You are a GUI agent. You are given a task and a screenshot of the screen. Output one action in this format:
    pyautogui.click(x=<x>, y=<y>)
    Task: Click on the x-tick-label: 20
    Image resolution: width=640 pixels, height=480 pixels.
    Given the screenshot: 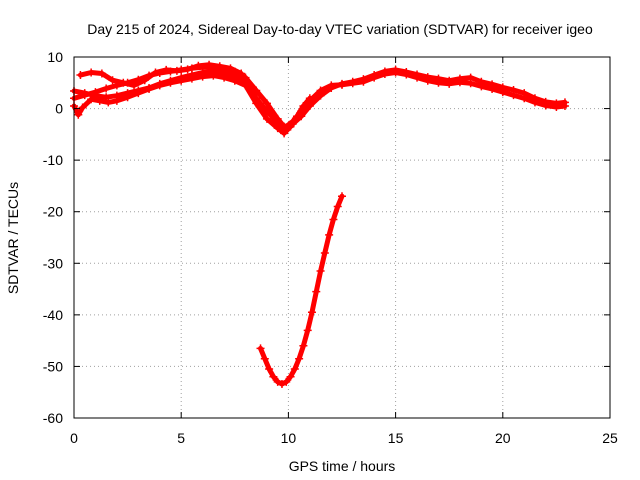 What is the action you would take?
    pyautogui.click(x=503, y=438)
    